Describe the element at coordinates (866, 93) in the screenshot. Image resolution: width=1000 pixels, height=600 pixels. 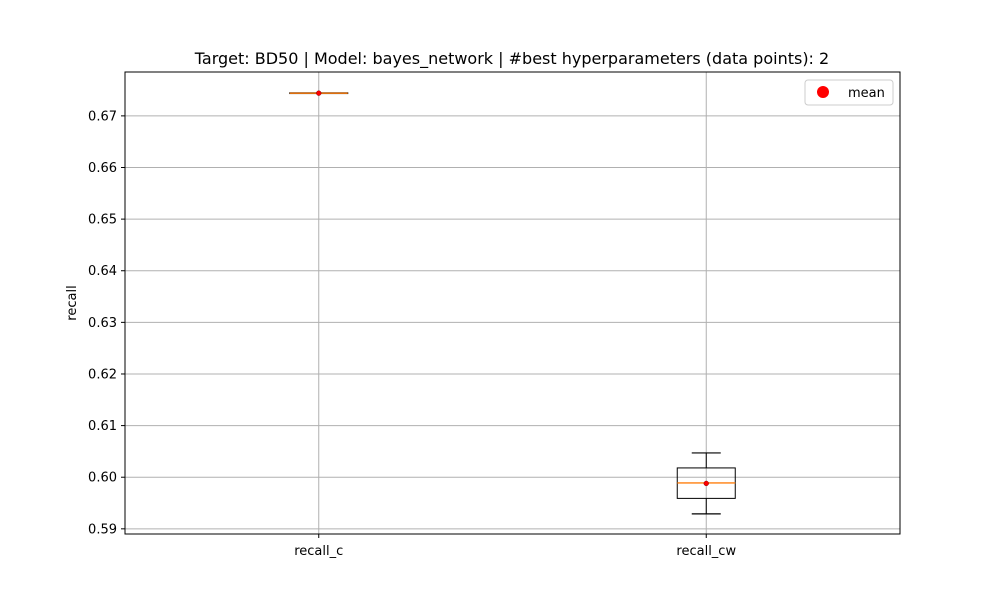
I see `legend-mean-label: mean` at that location.